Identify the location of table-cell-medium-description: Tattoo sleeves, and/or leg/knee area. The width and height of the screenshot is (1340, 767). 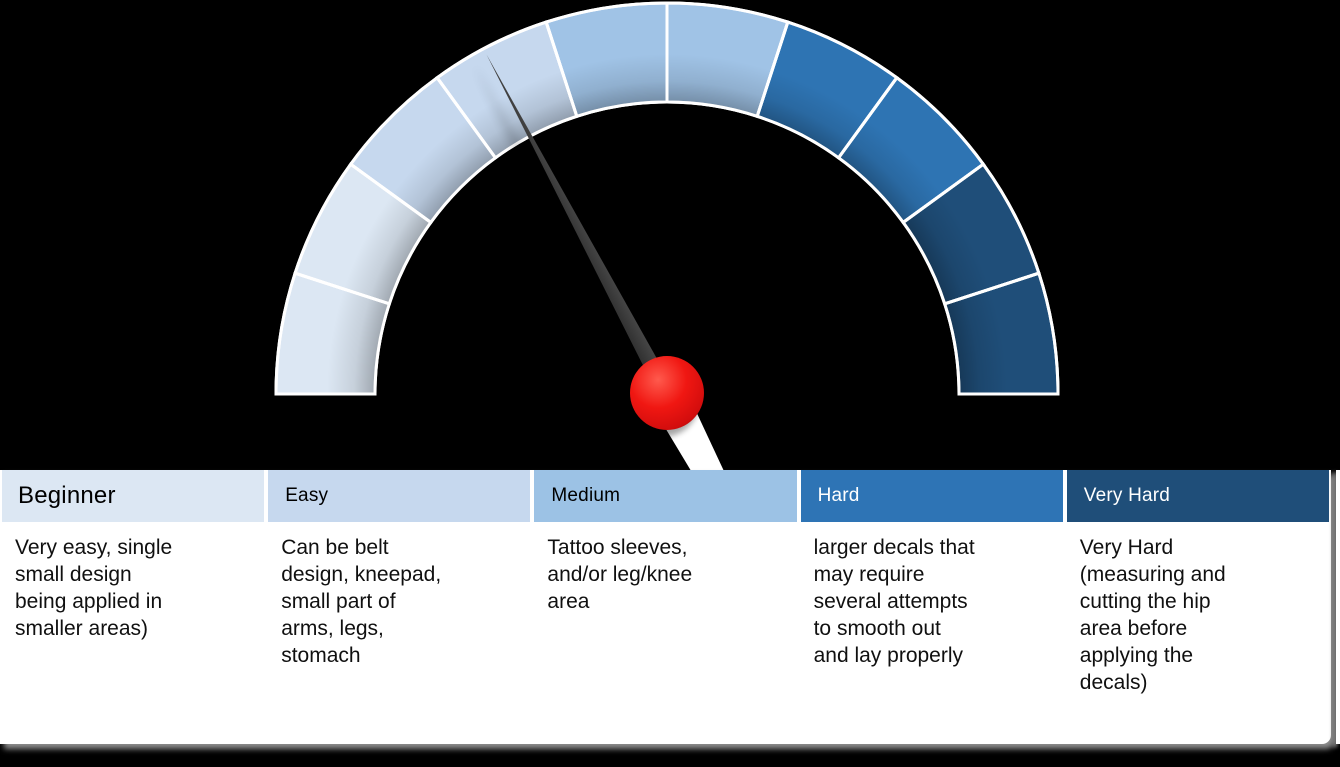
(620, 574).